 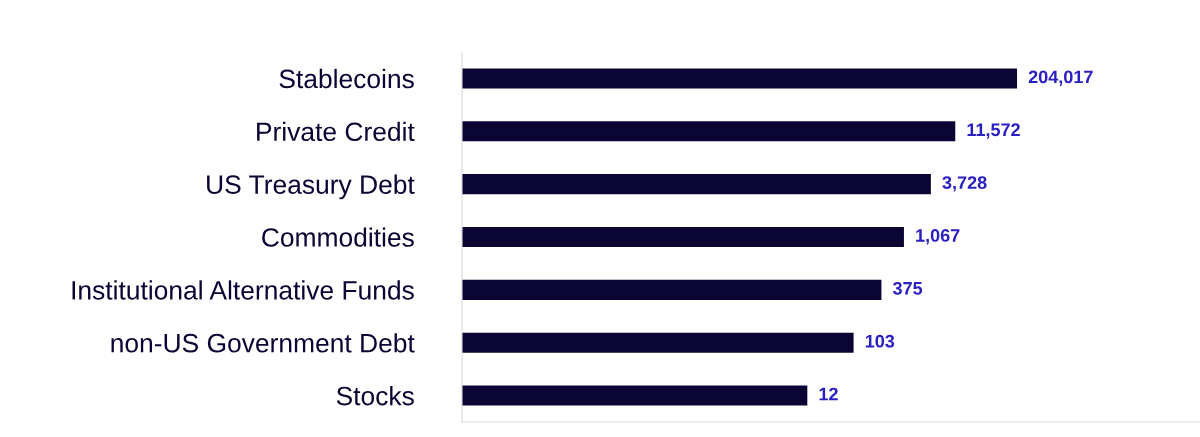 I want to click on y-tick-label: Institutional Alternative Funds, so click(x=243, y=290).